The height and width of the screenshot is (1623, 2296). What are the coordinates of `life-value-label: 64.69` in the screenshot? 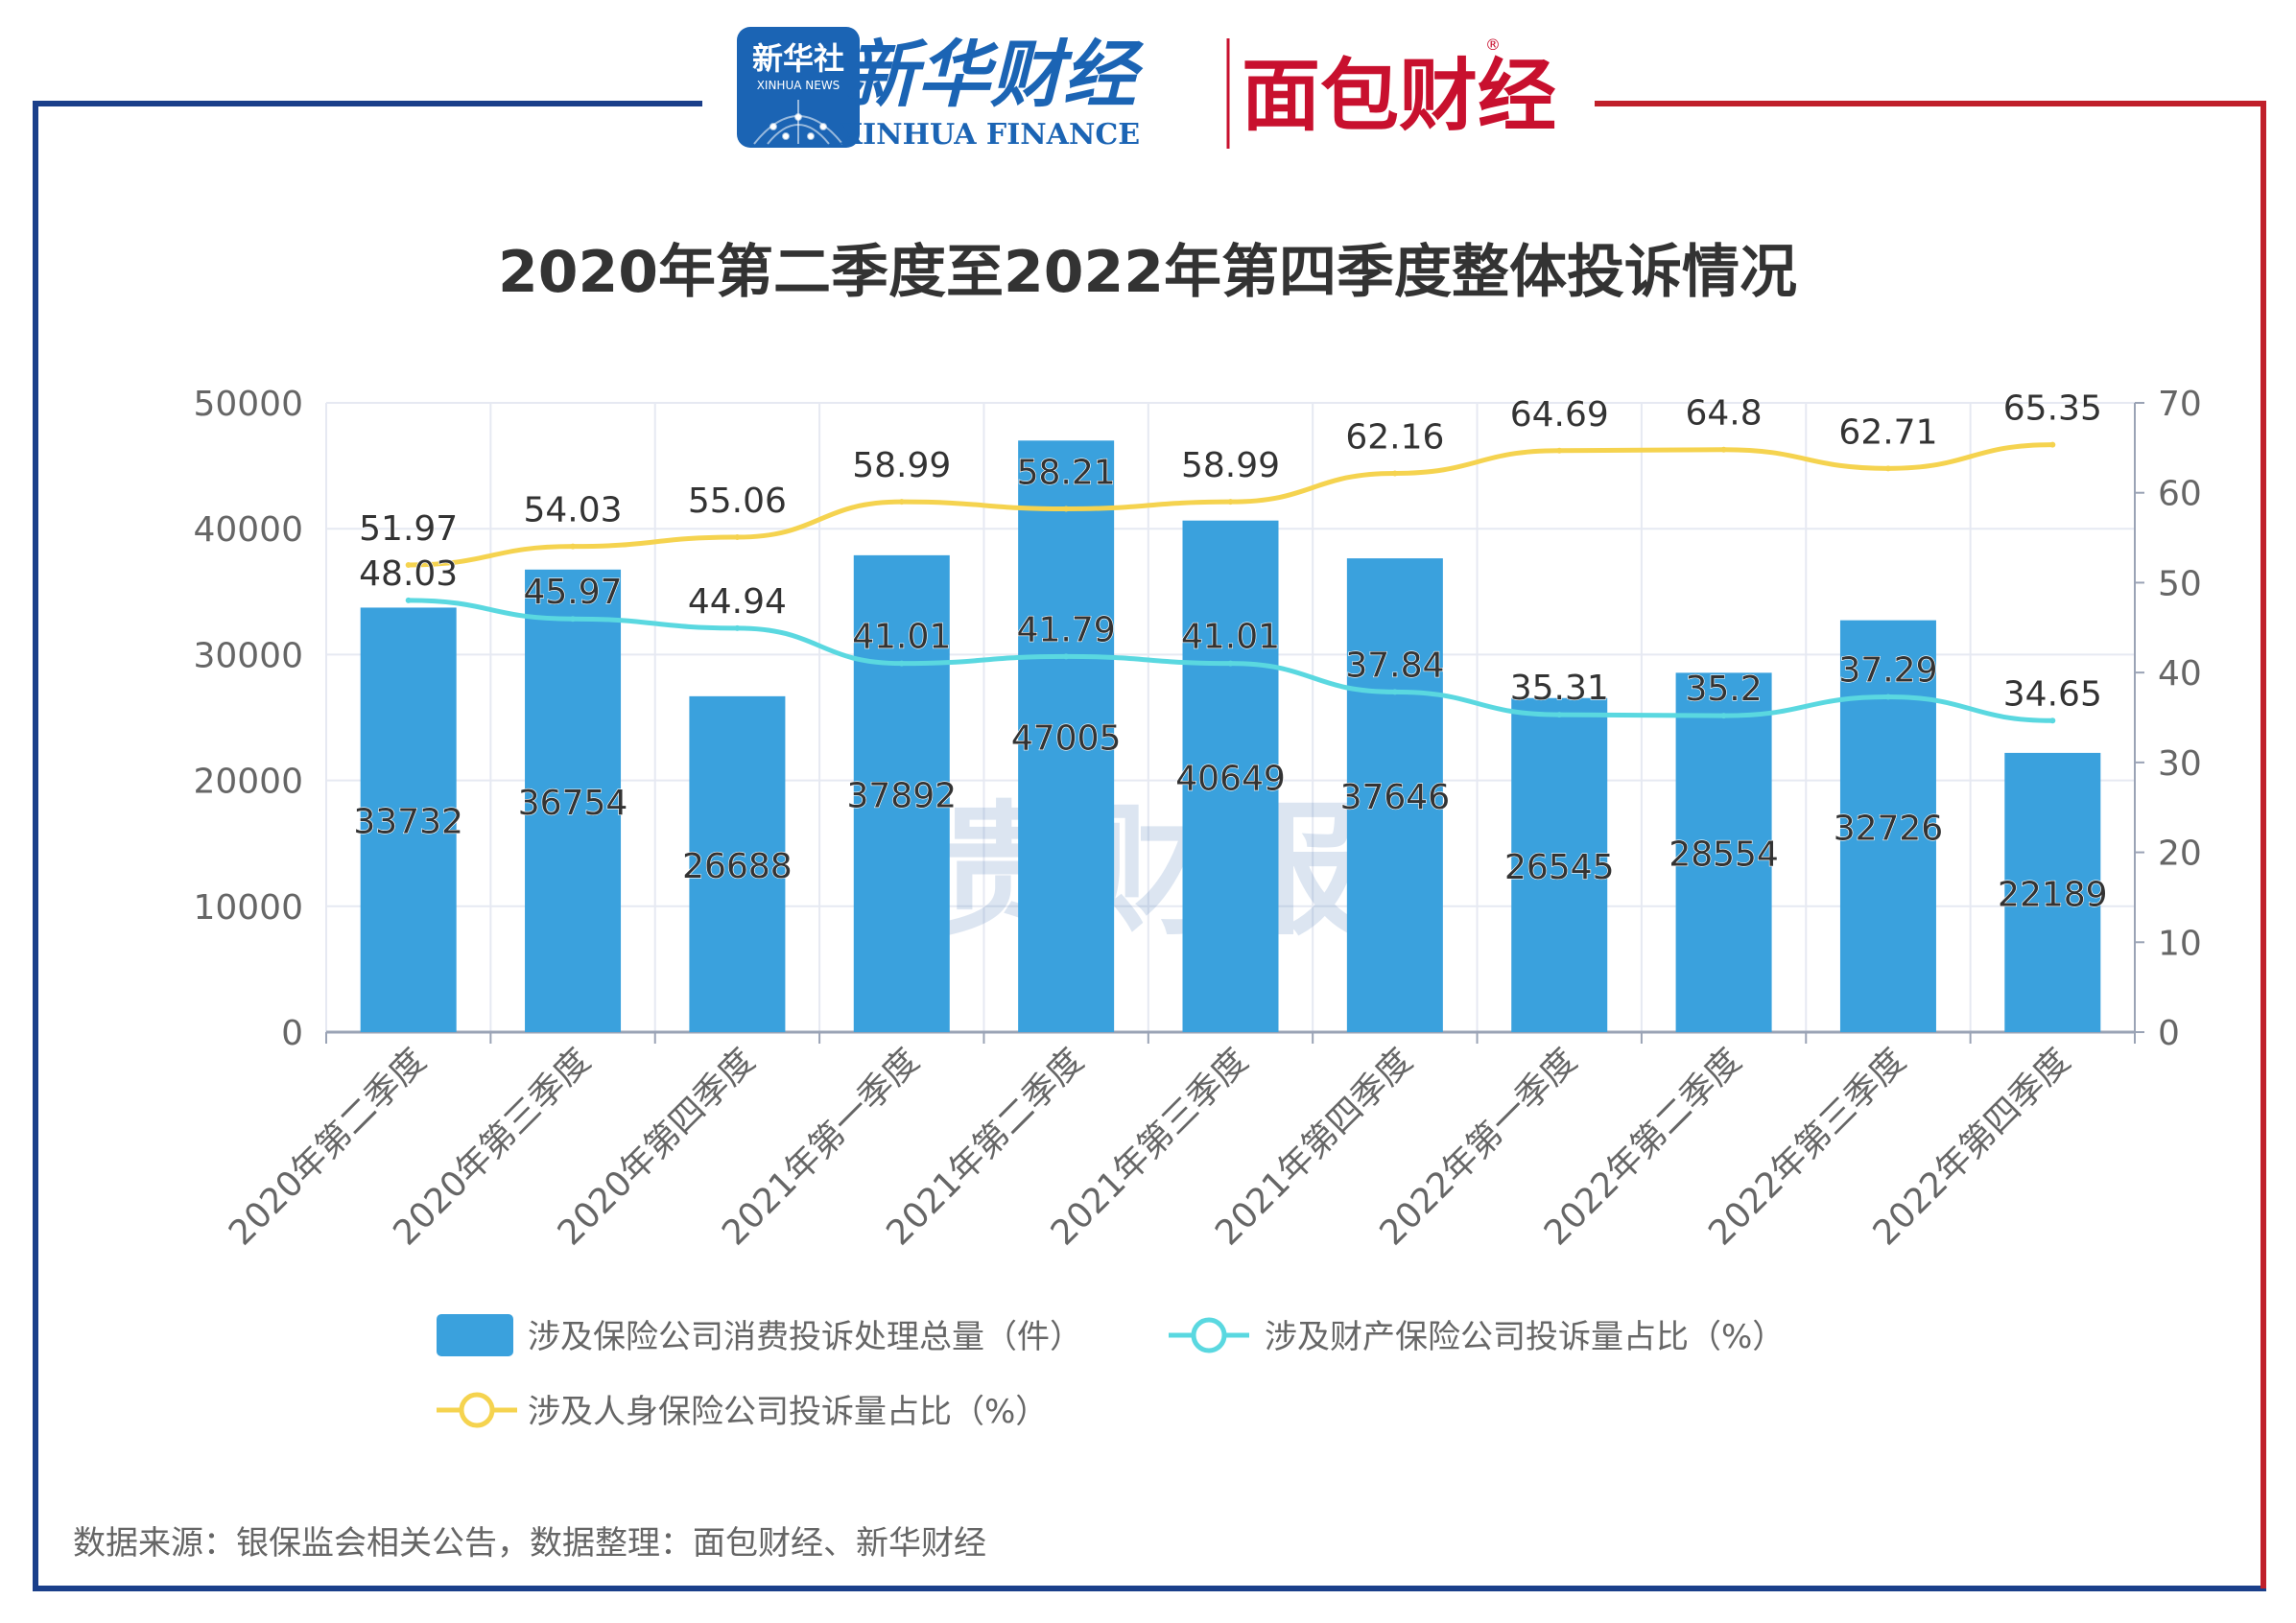 It's located at (1559, 415).